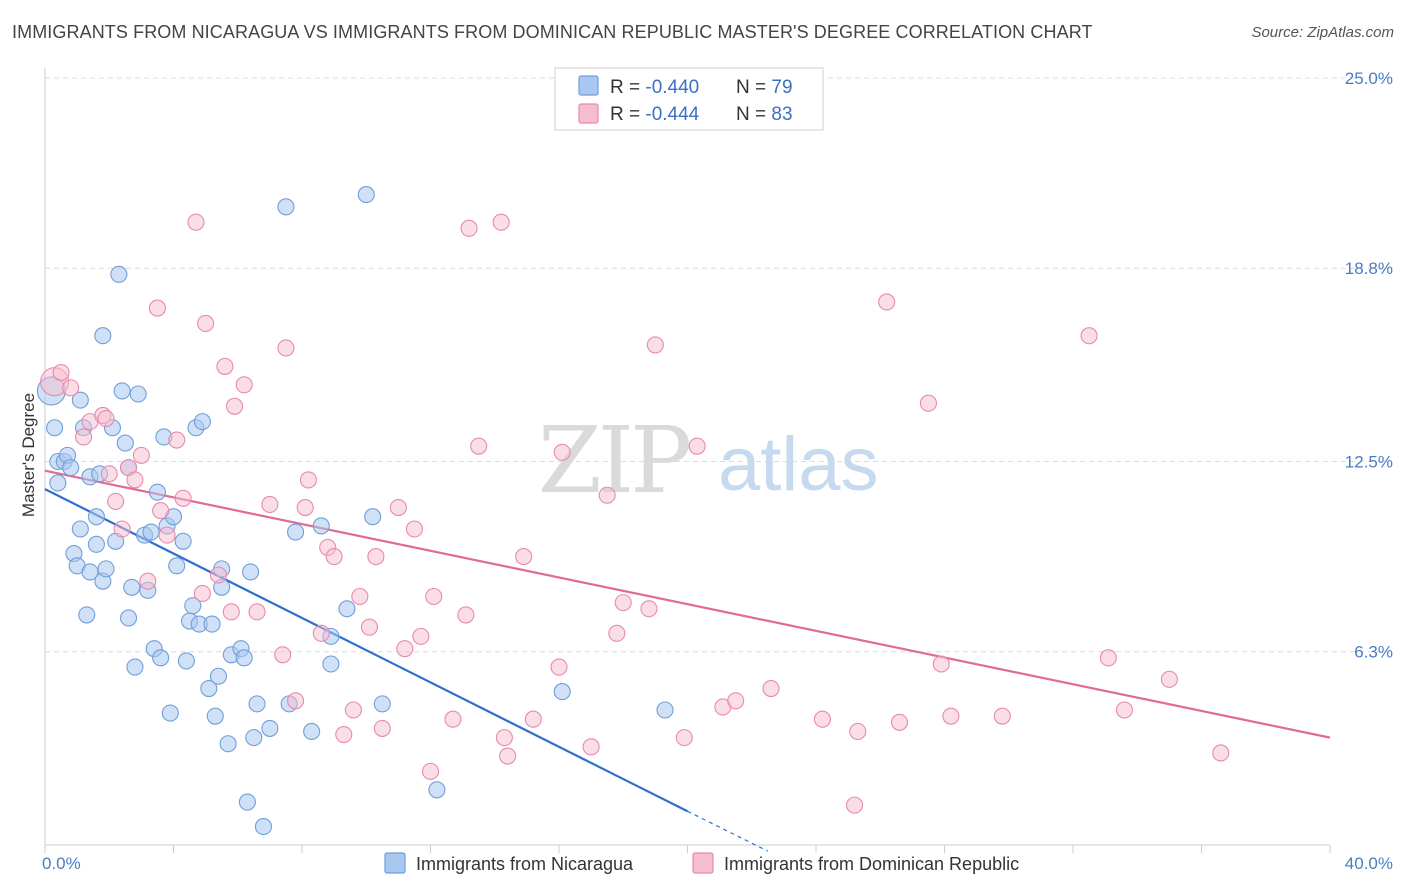 The width and height of the screenshot is (1406, 892). What do you see at coordinates (781, 114) in the screenshot?
I see `legend-n-value: 83` at bounding box center [781, 114].